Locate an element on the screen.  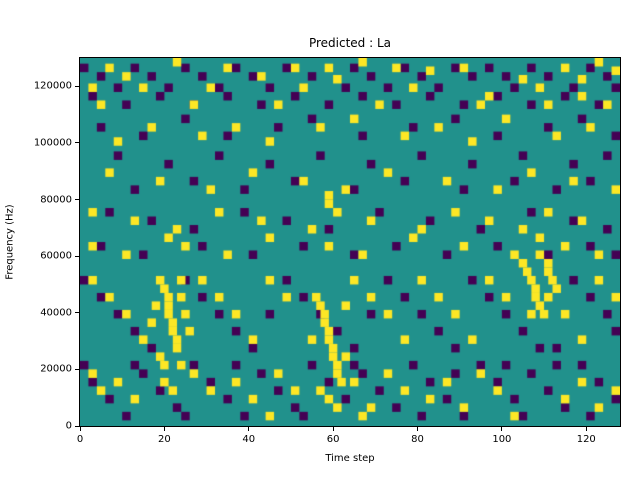
x-tick-label: 100 is located at coordinates (502, 439).